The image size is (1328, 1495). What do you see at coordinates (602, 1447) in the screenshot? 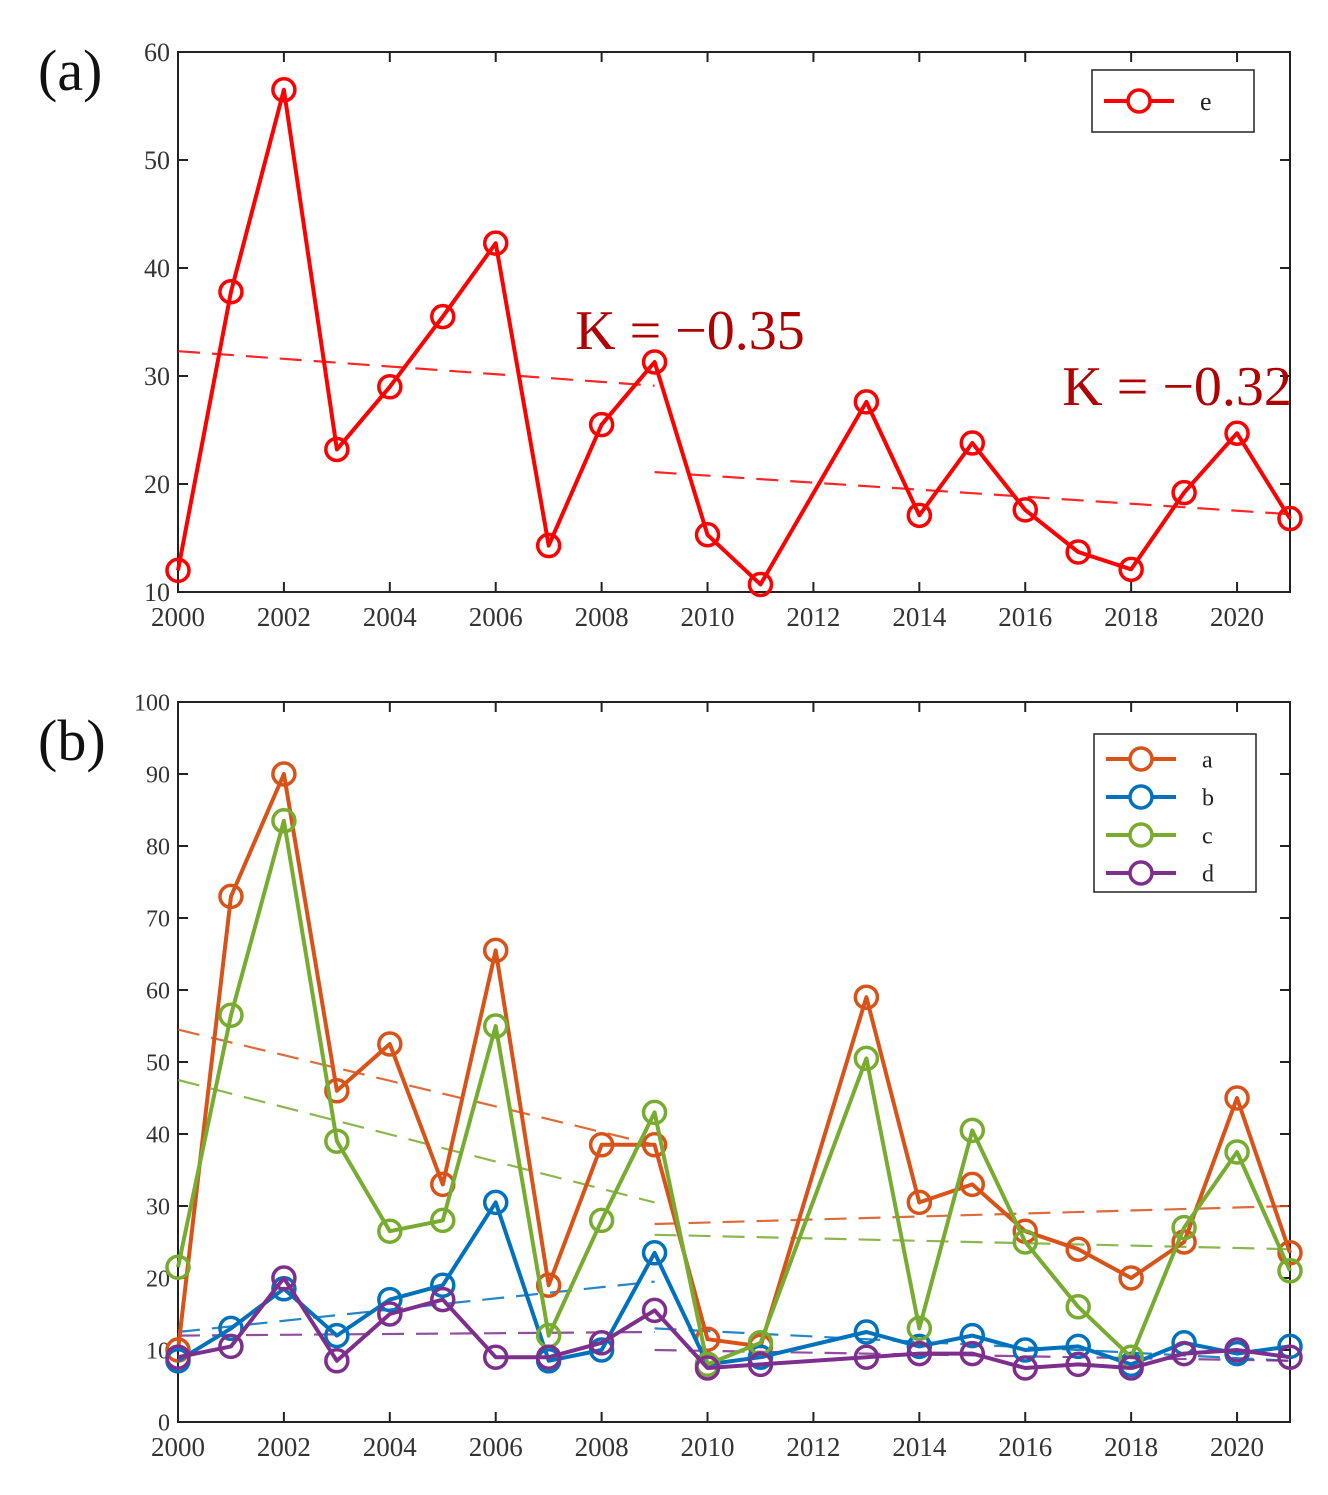
I see `x-tick-label: 2008` at bounding box center [602, 1447].